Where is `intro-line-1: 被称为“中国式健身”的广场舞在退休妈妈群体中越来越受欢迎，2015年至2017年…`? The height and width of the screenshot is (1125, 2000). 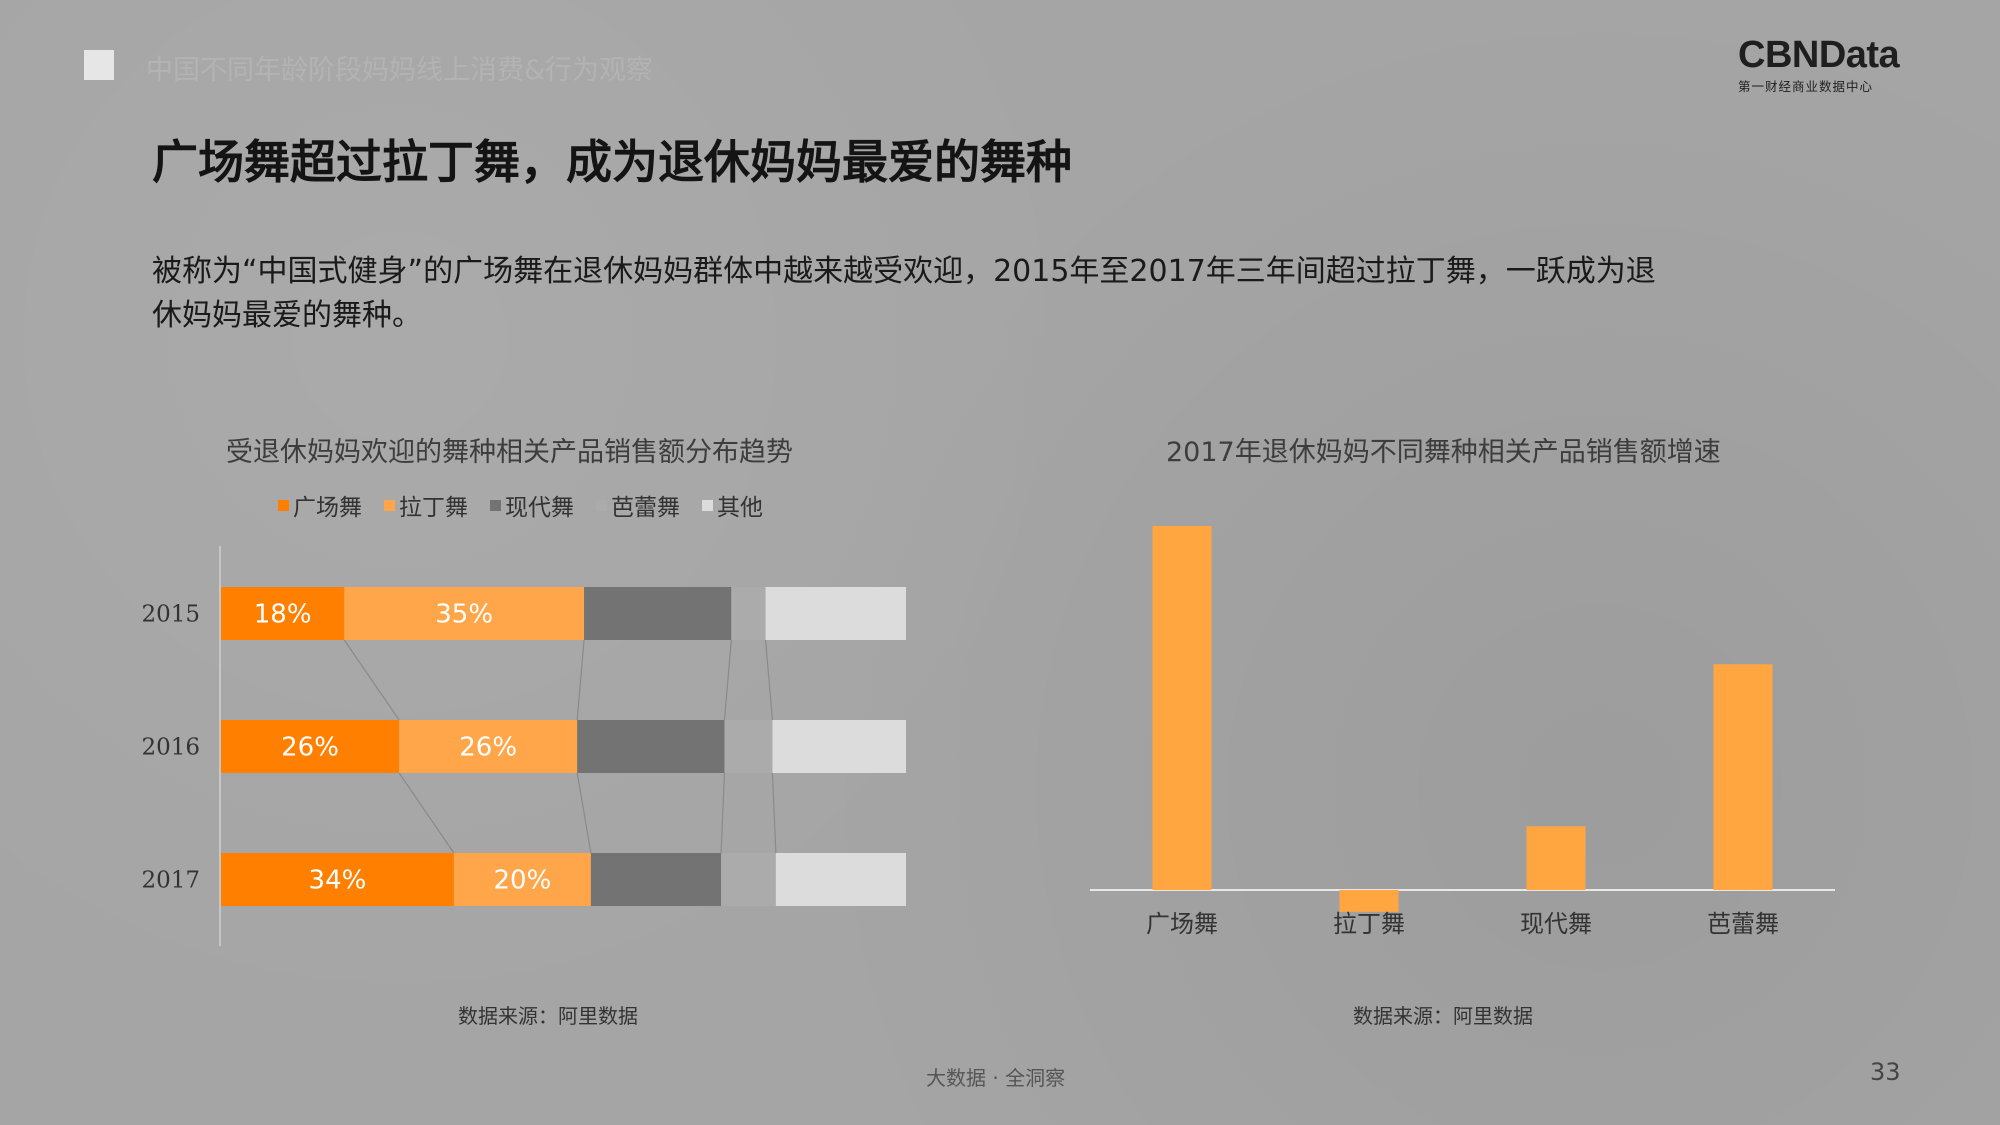 intro-line-1: 被称为“中国式健身”的广场舞在退休妈妈群体中越来越受欢迎，2015年至2017年… is located at coordinates (904, 271).